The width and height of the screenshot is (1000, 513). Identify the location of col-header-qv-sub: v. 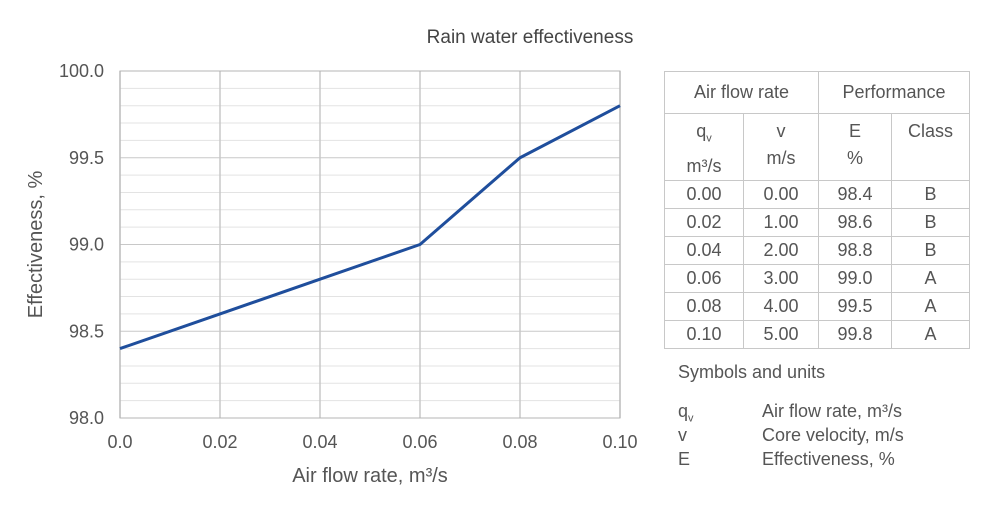
(709, 138).